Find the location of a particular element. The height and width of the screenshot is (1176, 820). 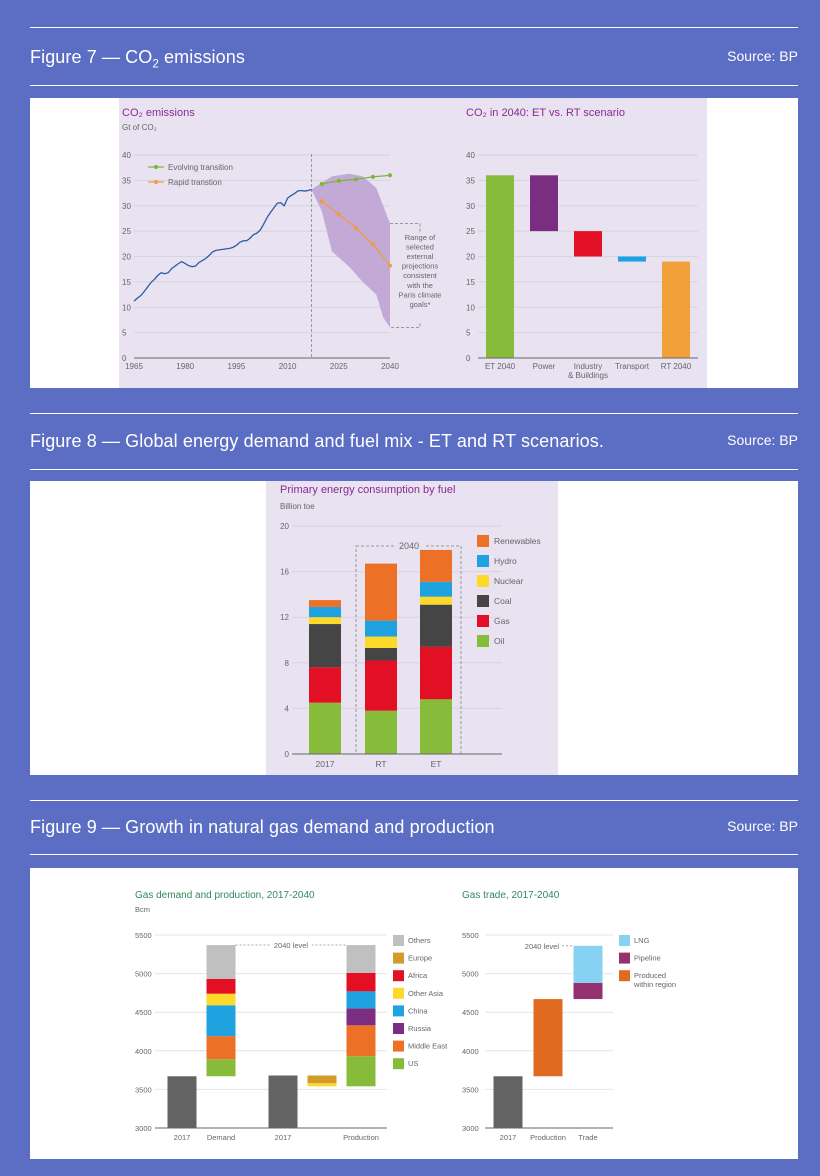

x-tick-label: ET 2040 is located at coordinates (500, 366).